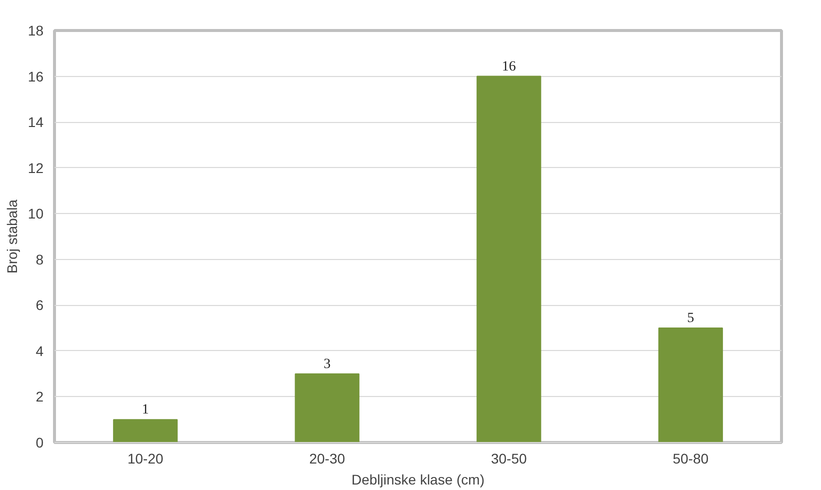 The height and width of the screenshot is (490, 821). I want to click on data-label: 1, so click(145, 410).